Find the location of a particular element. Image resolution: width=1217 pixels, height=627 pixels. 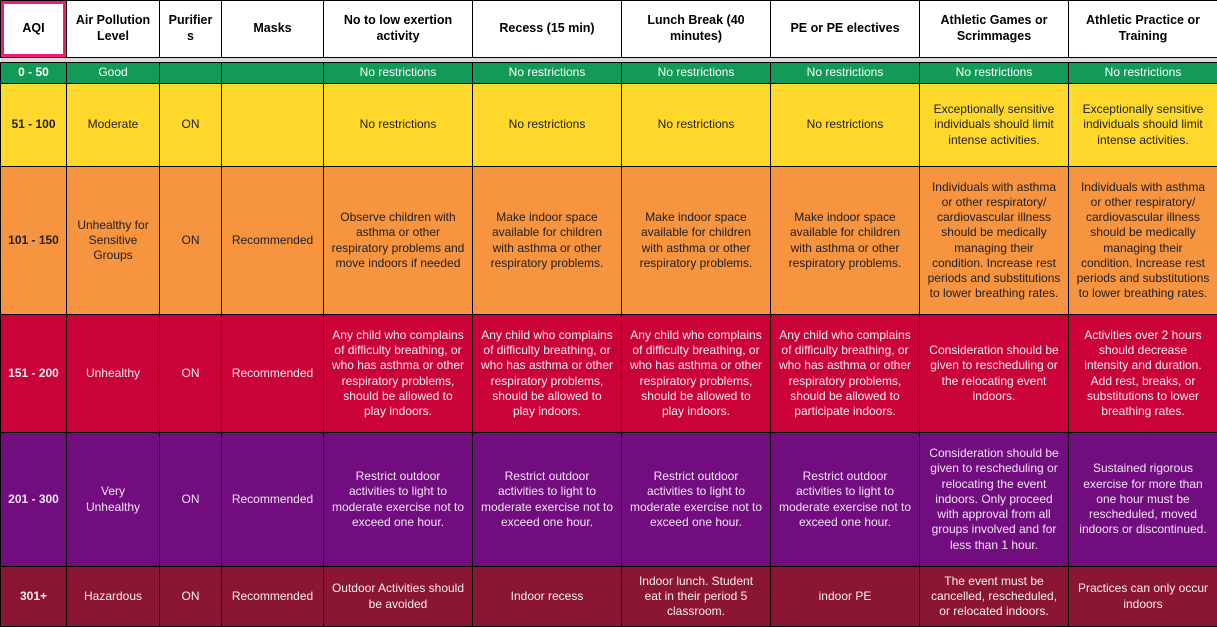

table-cell: indoor PE is located at coordinates (845, 597).